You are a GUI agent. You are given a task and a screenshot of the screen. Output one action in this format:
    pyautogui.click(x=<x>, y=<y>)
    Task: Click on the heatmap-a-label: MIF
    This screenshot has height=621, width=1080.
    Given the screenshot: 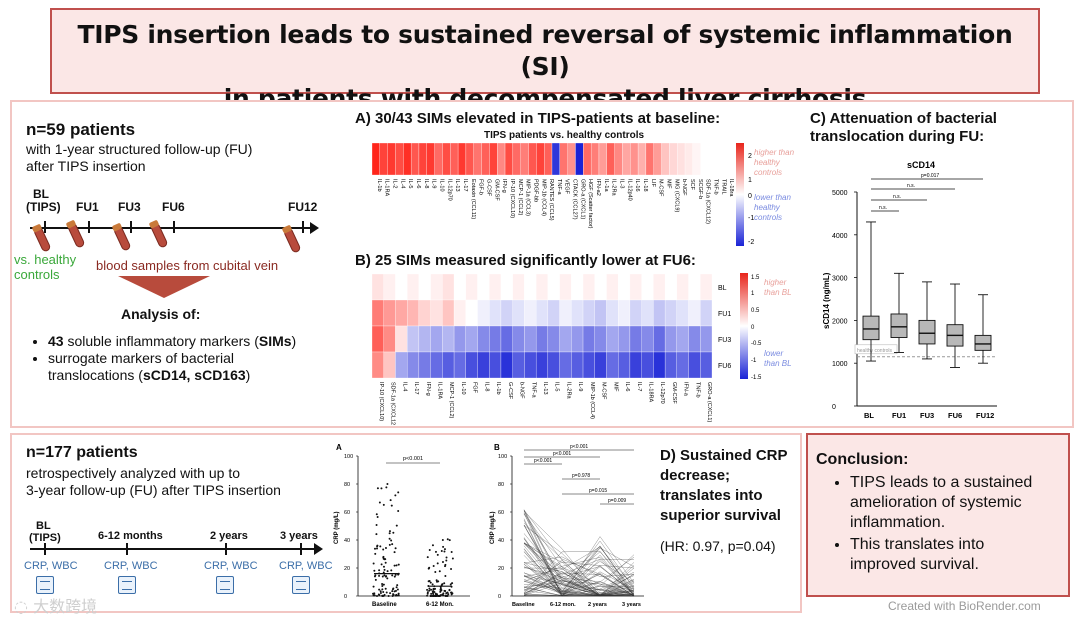 What is the action you would take?
    pyautogui.click(x=668, y=184)
    